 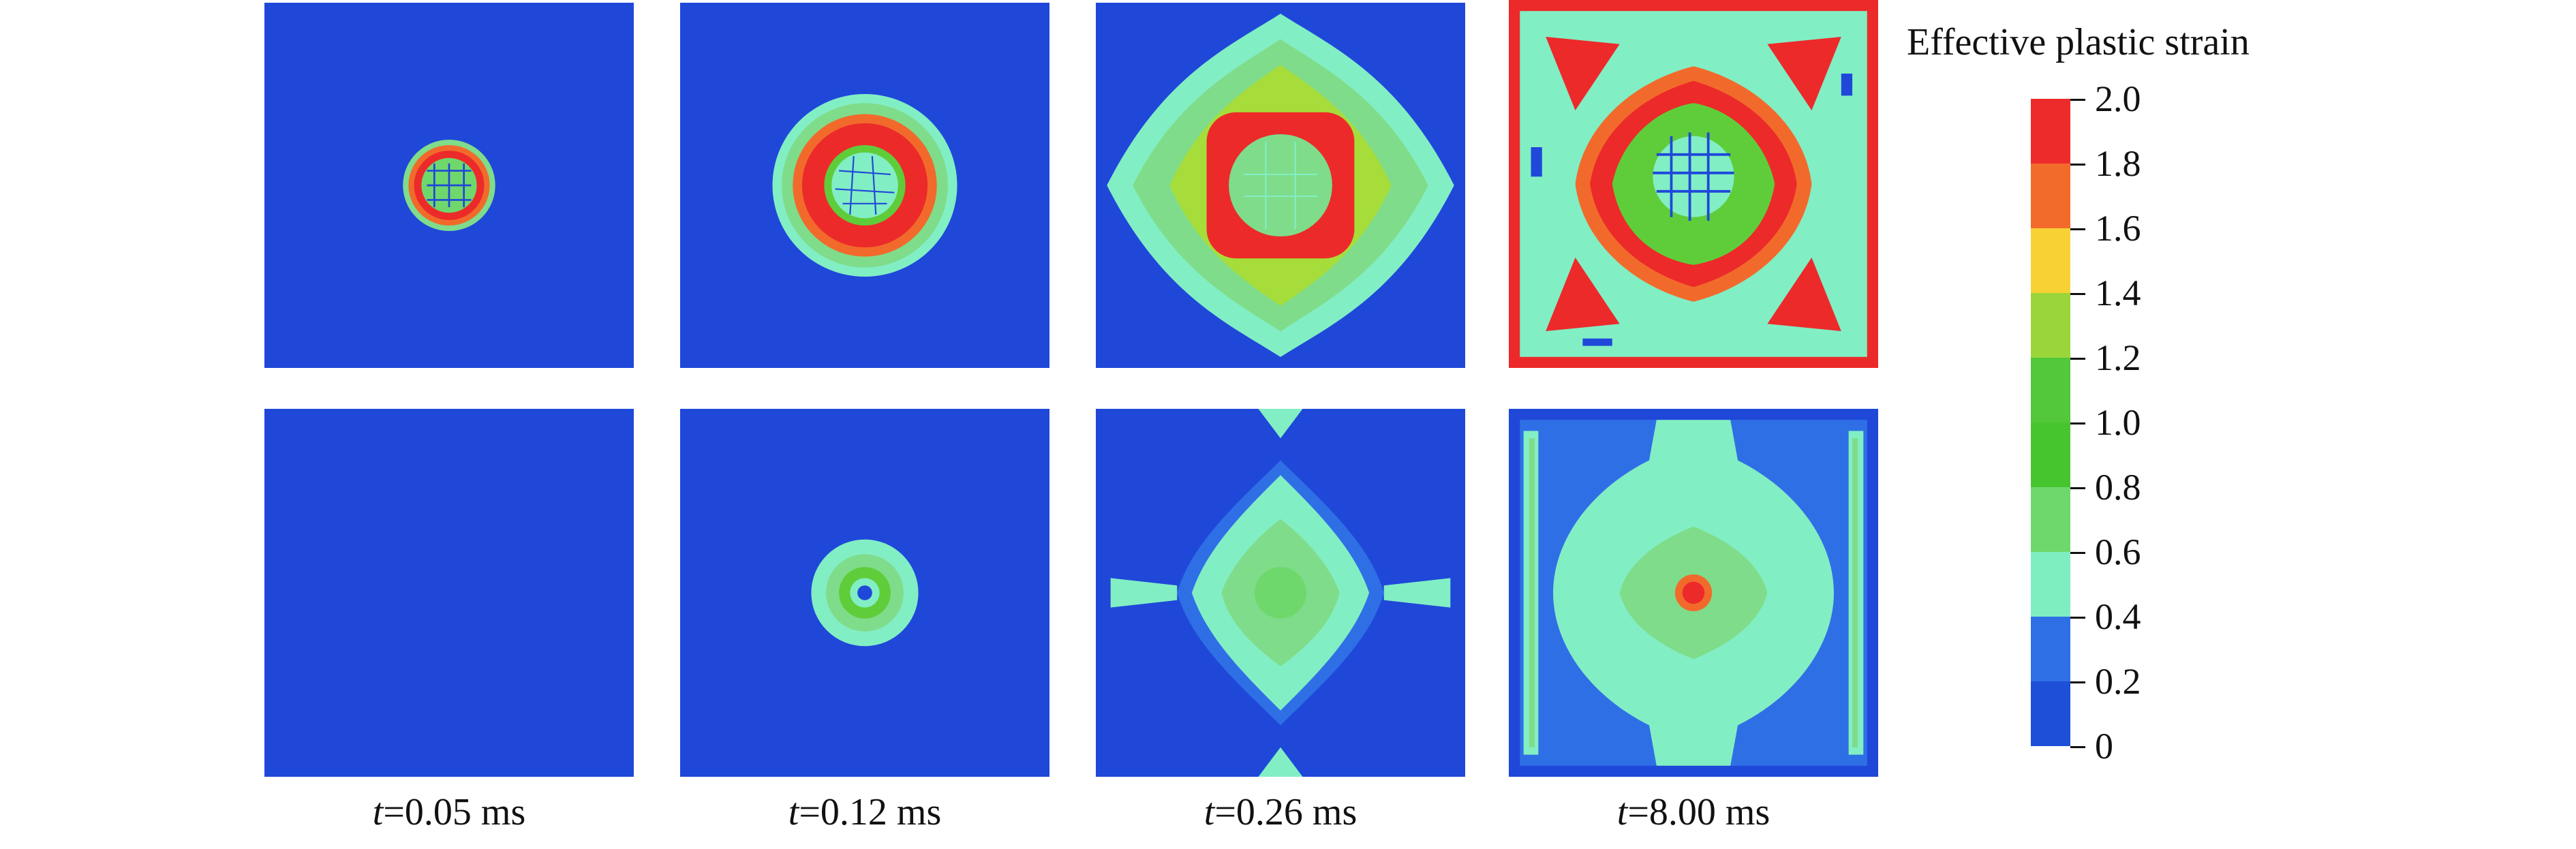 I want to click on colorbar, so click(x=2050, y=422).